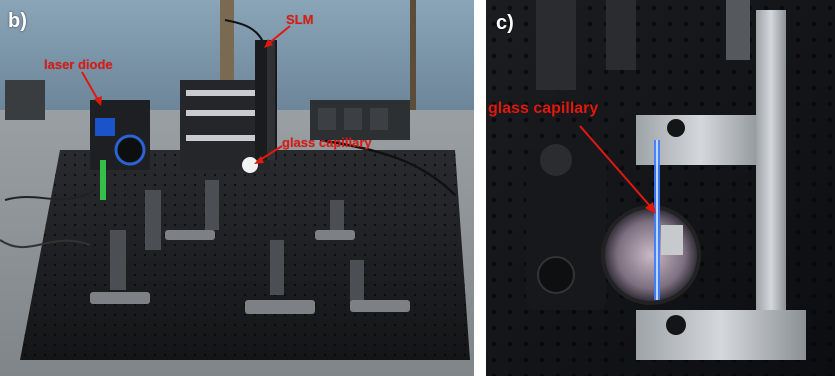 The image size is (835, 376). Describe the element at coordinates (617, 169) in the screenshot. I see `arrow-glass-capillary-c` at that location.